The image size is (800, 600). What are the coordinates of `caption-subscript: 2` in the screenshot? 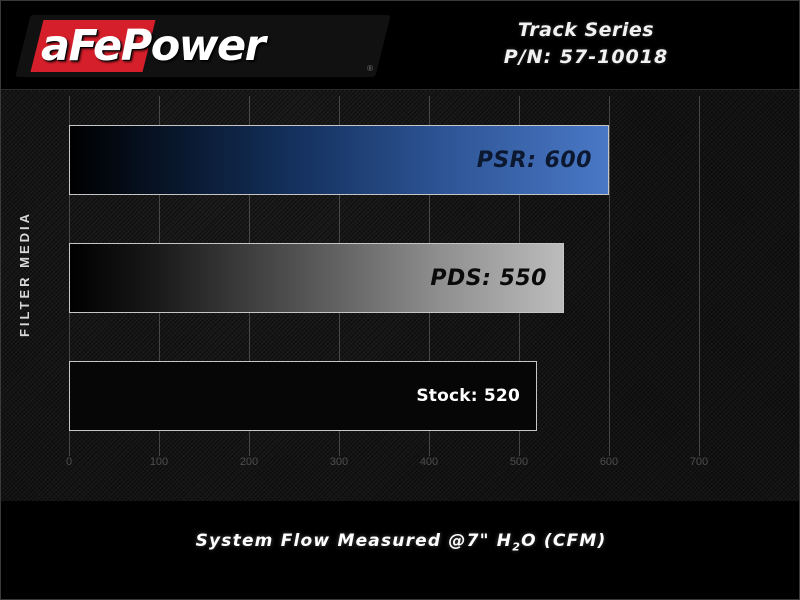 It's located at (517, 547).